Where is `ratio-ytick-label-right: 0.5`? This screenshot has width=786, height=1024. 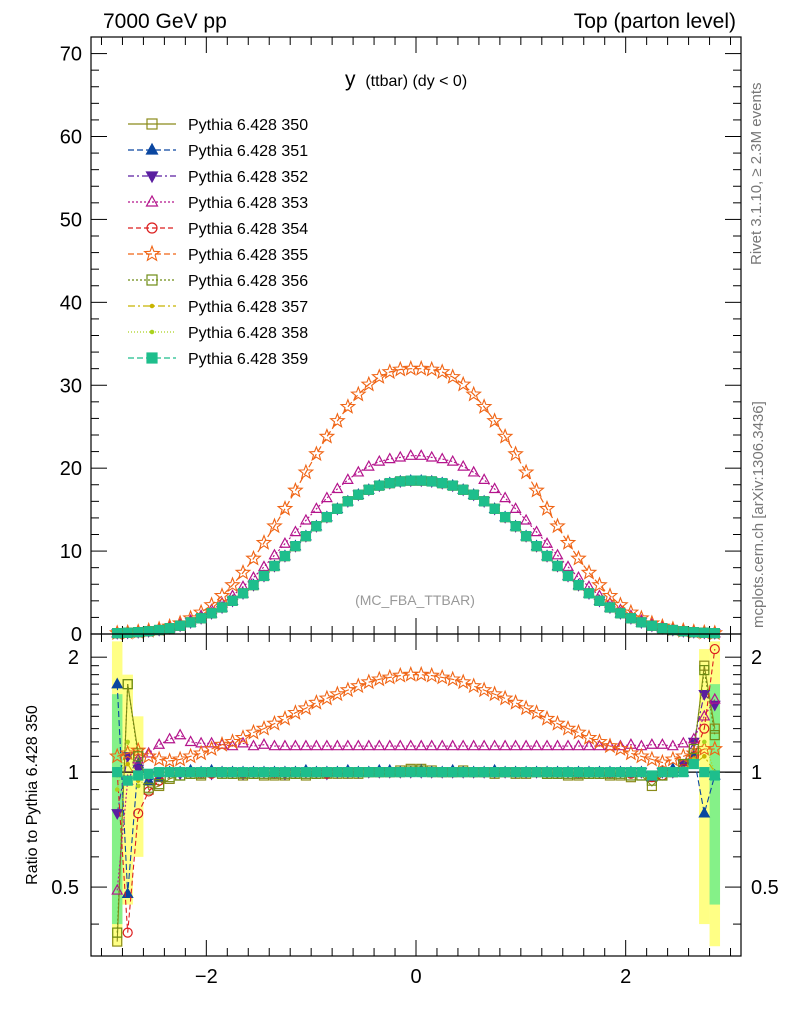
ratio-ytick-label-right: 0.5 is located at coordinates (765, 888).